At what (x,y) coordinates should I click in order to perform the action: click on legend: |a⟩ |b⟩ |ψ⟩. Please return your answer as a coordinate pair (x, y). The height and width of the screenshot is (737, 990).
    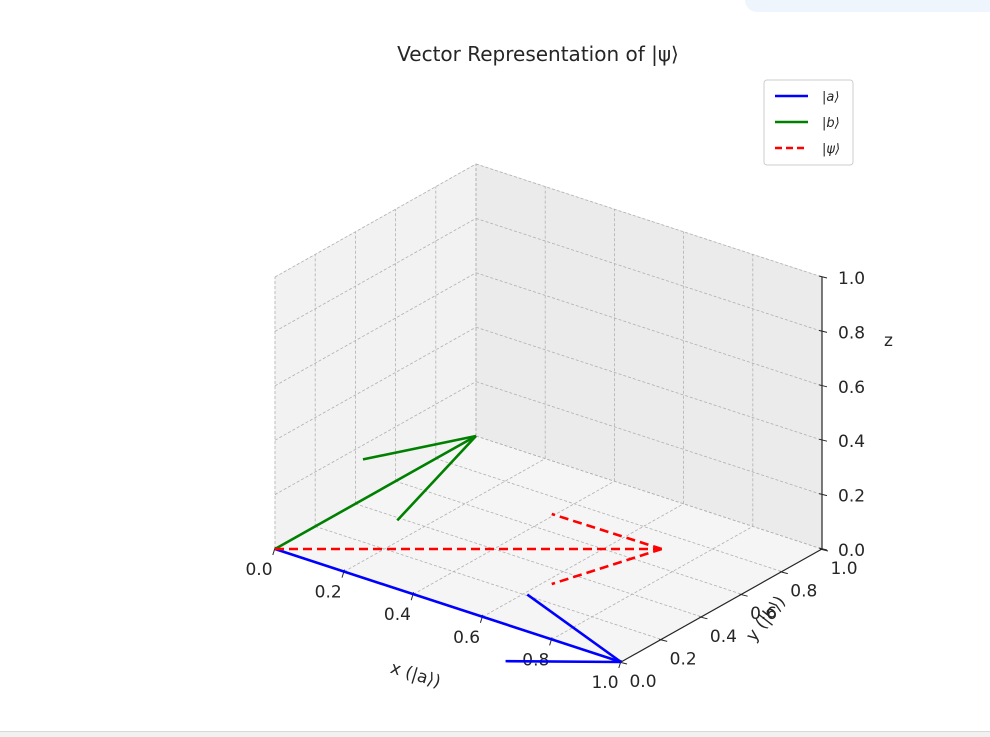
    Looking at the image, I should click on (808, 122).